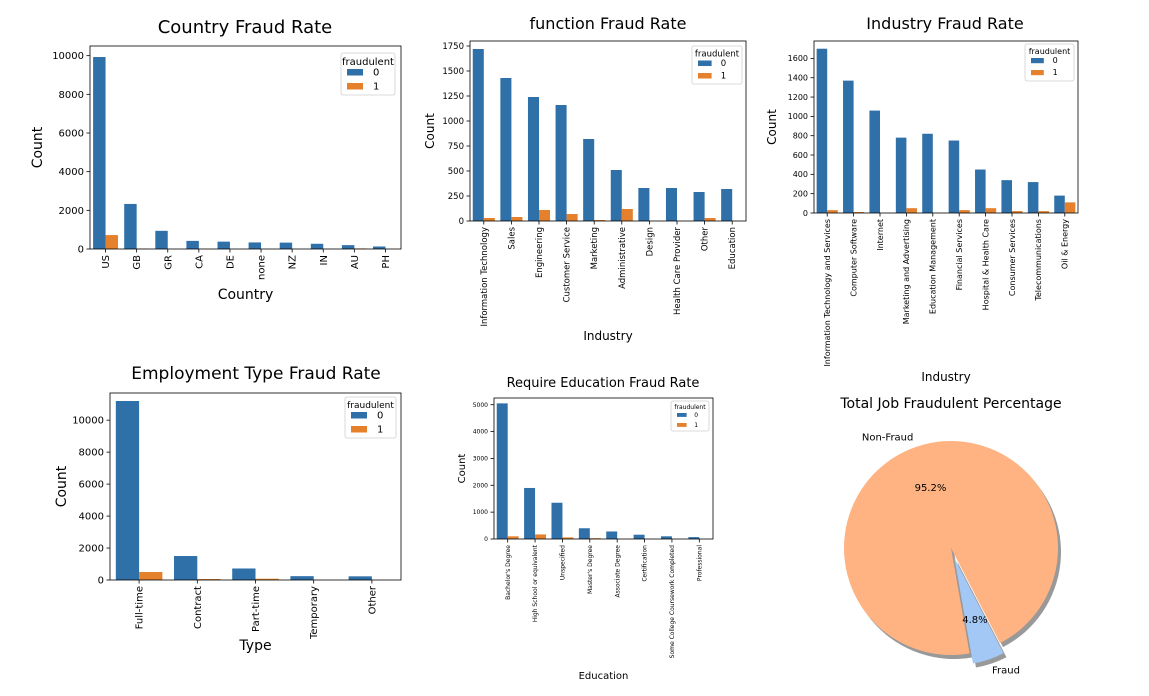  What do you see at coordinates (1006, 671) in the screenshot?
I see `slice-label-fraud: Fraud` at bounding box center [1006, 671].